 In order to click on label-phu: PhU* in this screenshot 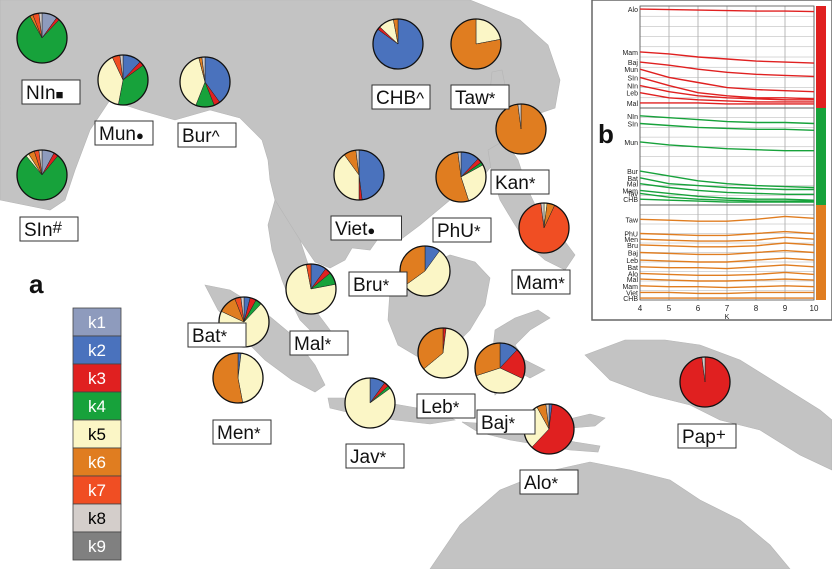, I will do `click(462, 230)`.